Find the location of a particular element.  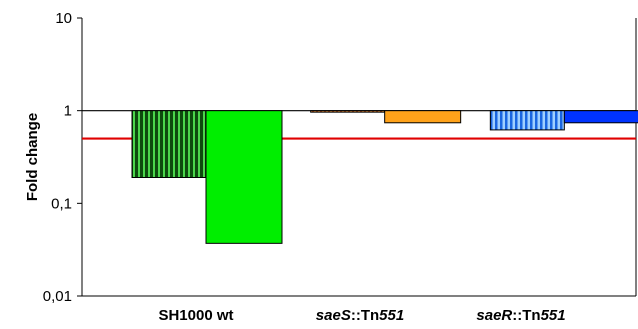

category-label: saeS::Tn551 is located at coordinates (360, 315).